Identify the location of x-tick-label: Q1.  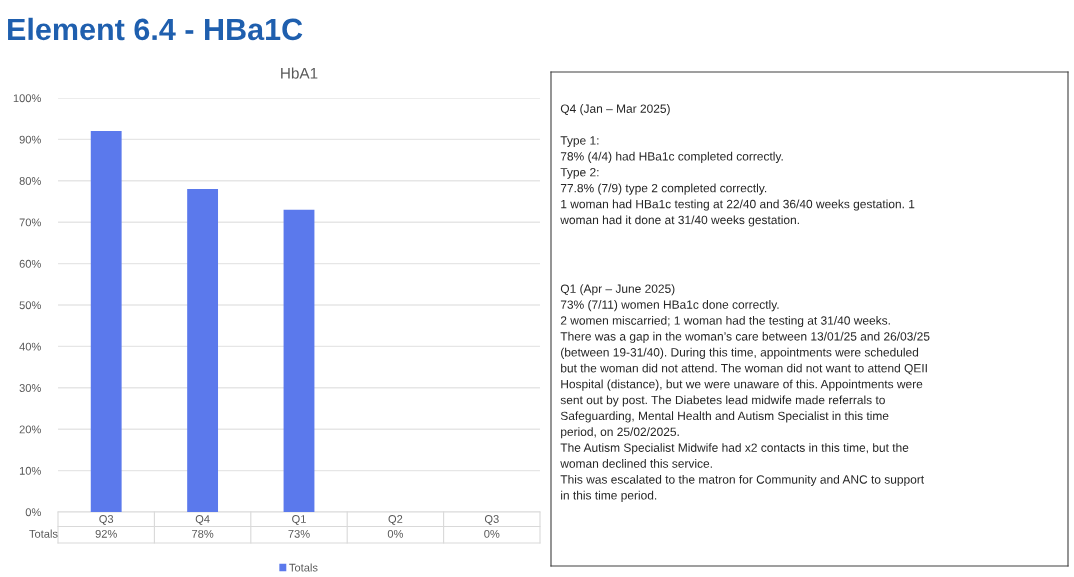
(299, 520).